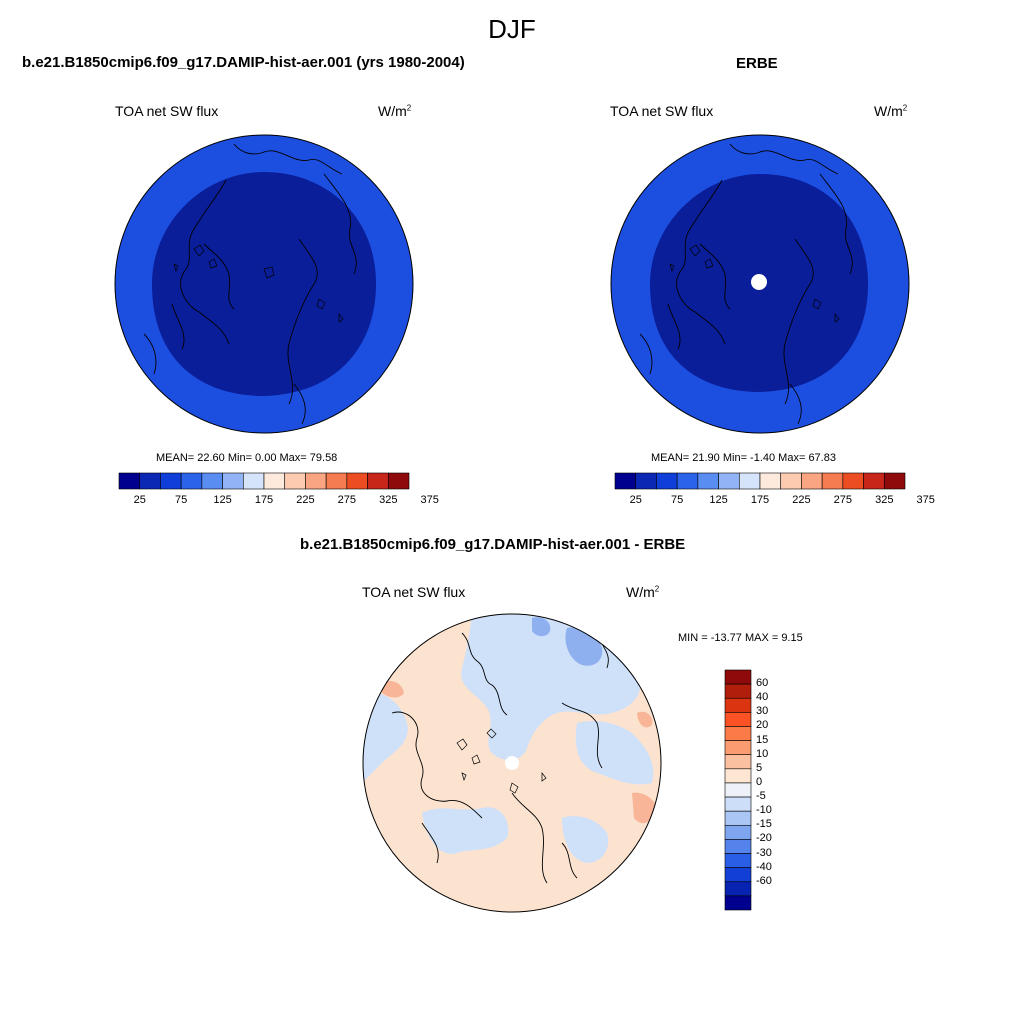 The width and height of the screenshot is (1024, 1024). I want to click on obs-islands, so click(754, 283).